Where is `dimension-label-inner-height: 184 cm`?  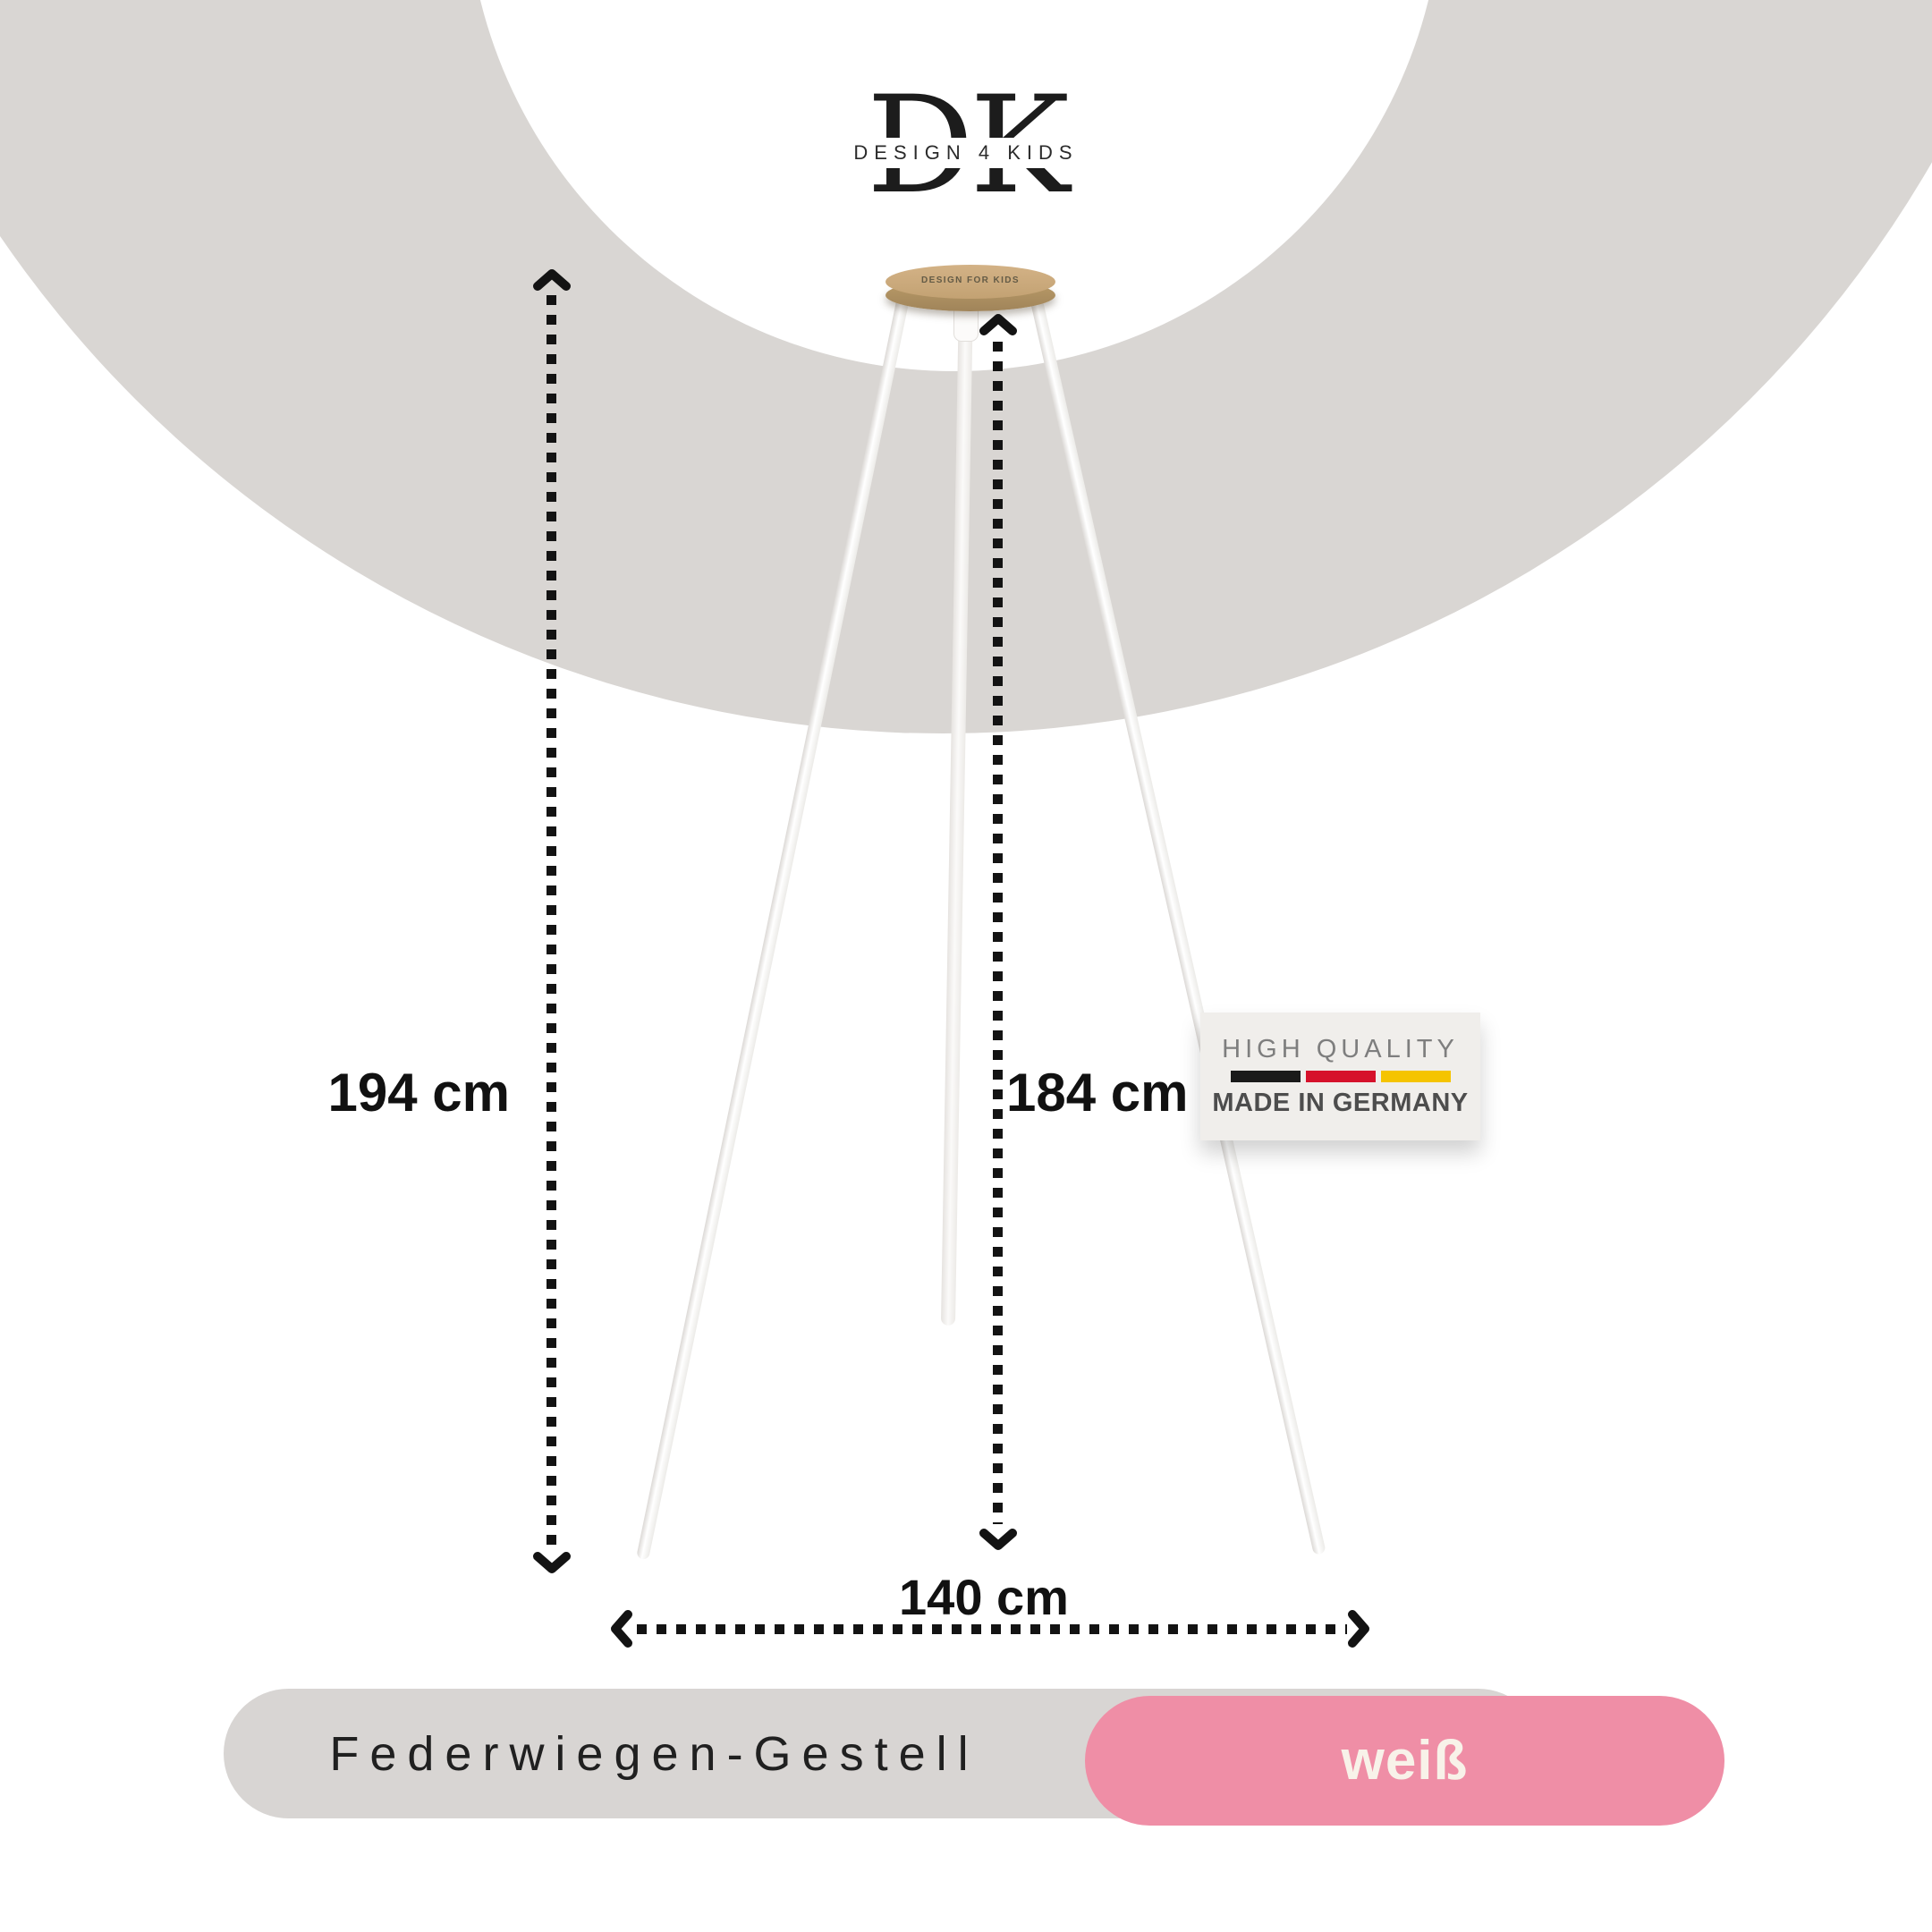 dimension-label-inner-height: 184 cm is located at coordinates (1097, 1093).